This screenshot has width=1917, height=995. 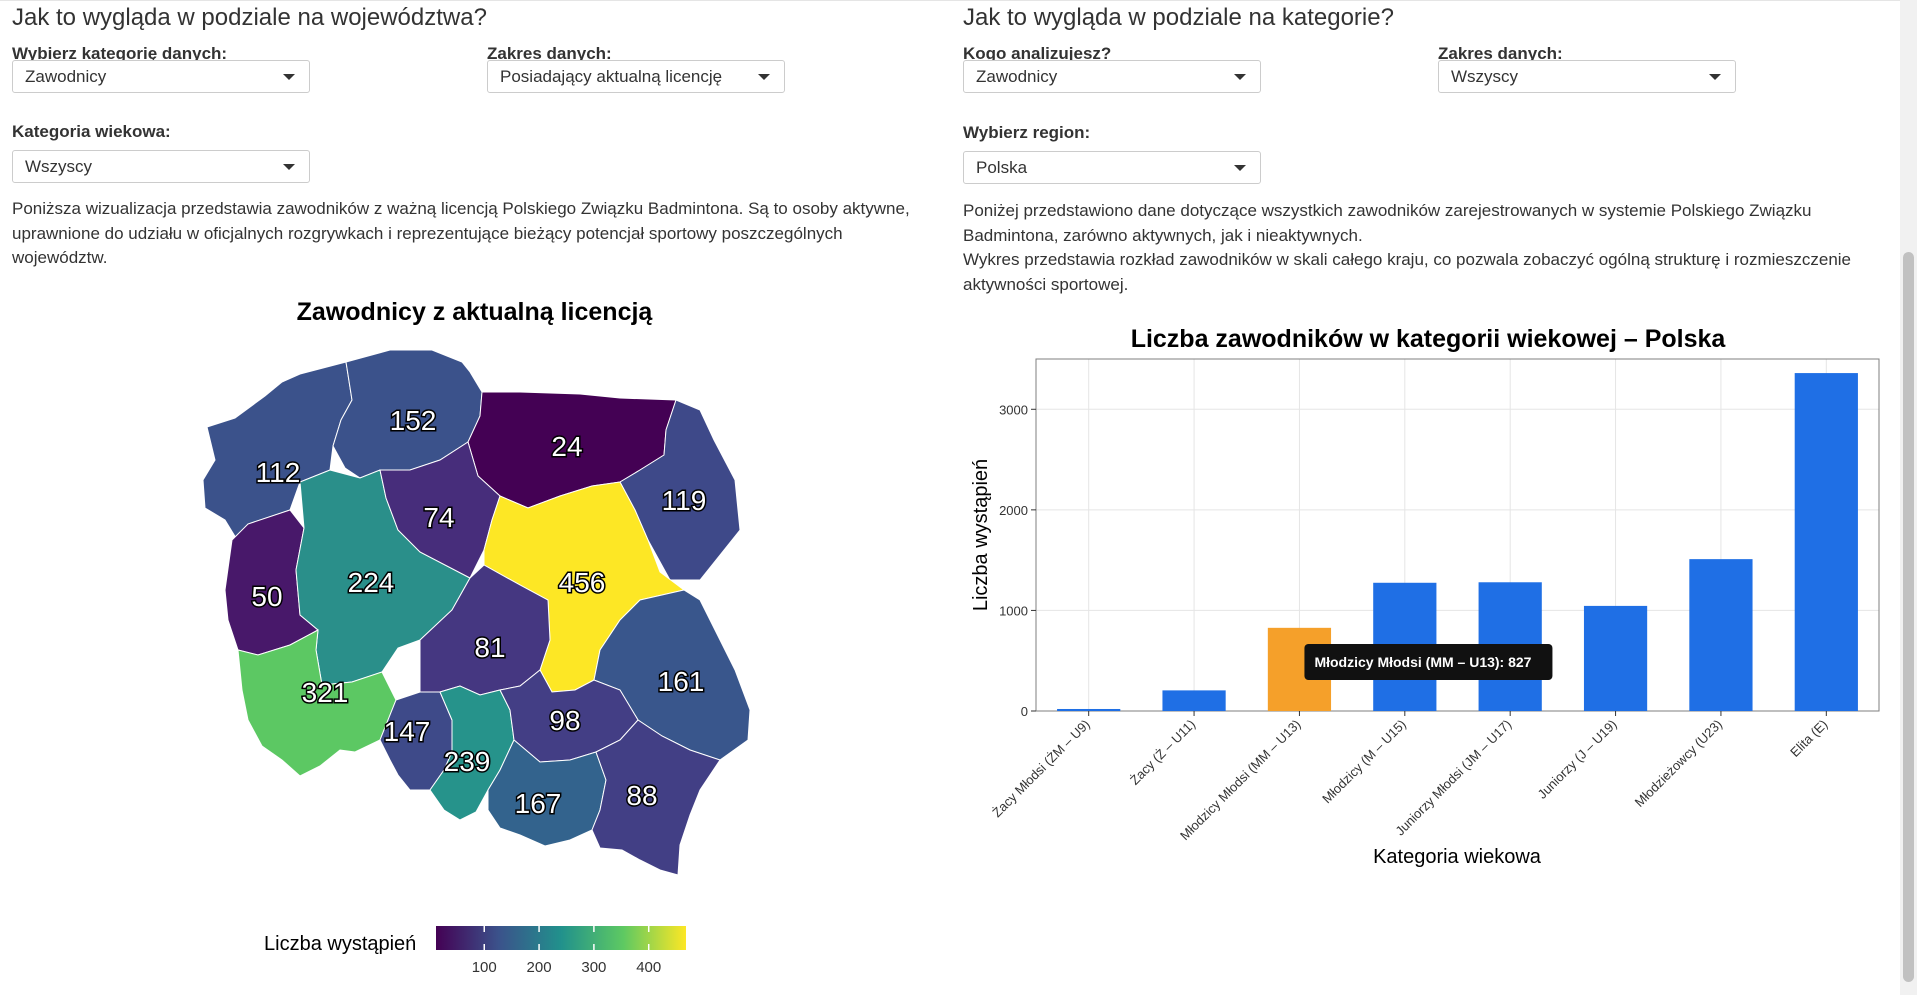 What do you see at coordinates (66, 76) in the screenshot?
I see `category-select-value: Zawodnicy` at bounding box center [66, 76].